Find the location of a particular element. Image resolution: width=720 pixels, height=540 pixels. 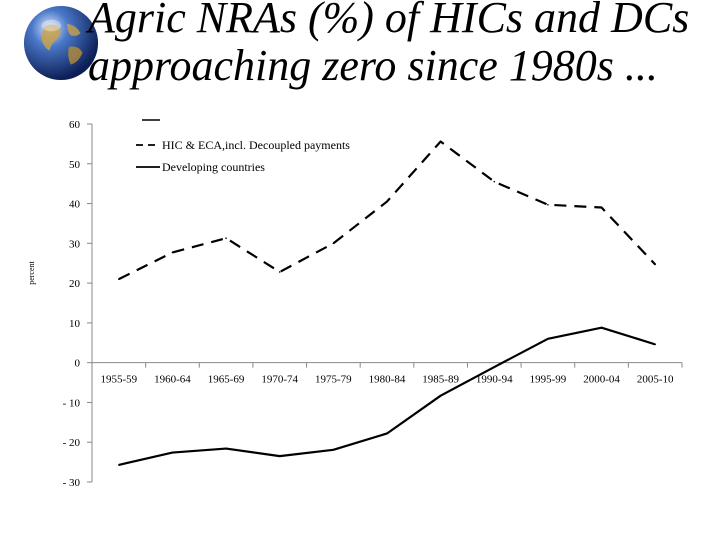

x-tick-label: 1975-79 is located at coordinates (333, 380).